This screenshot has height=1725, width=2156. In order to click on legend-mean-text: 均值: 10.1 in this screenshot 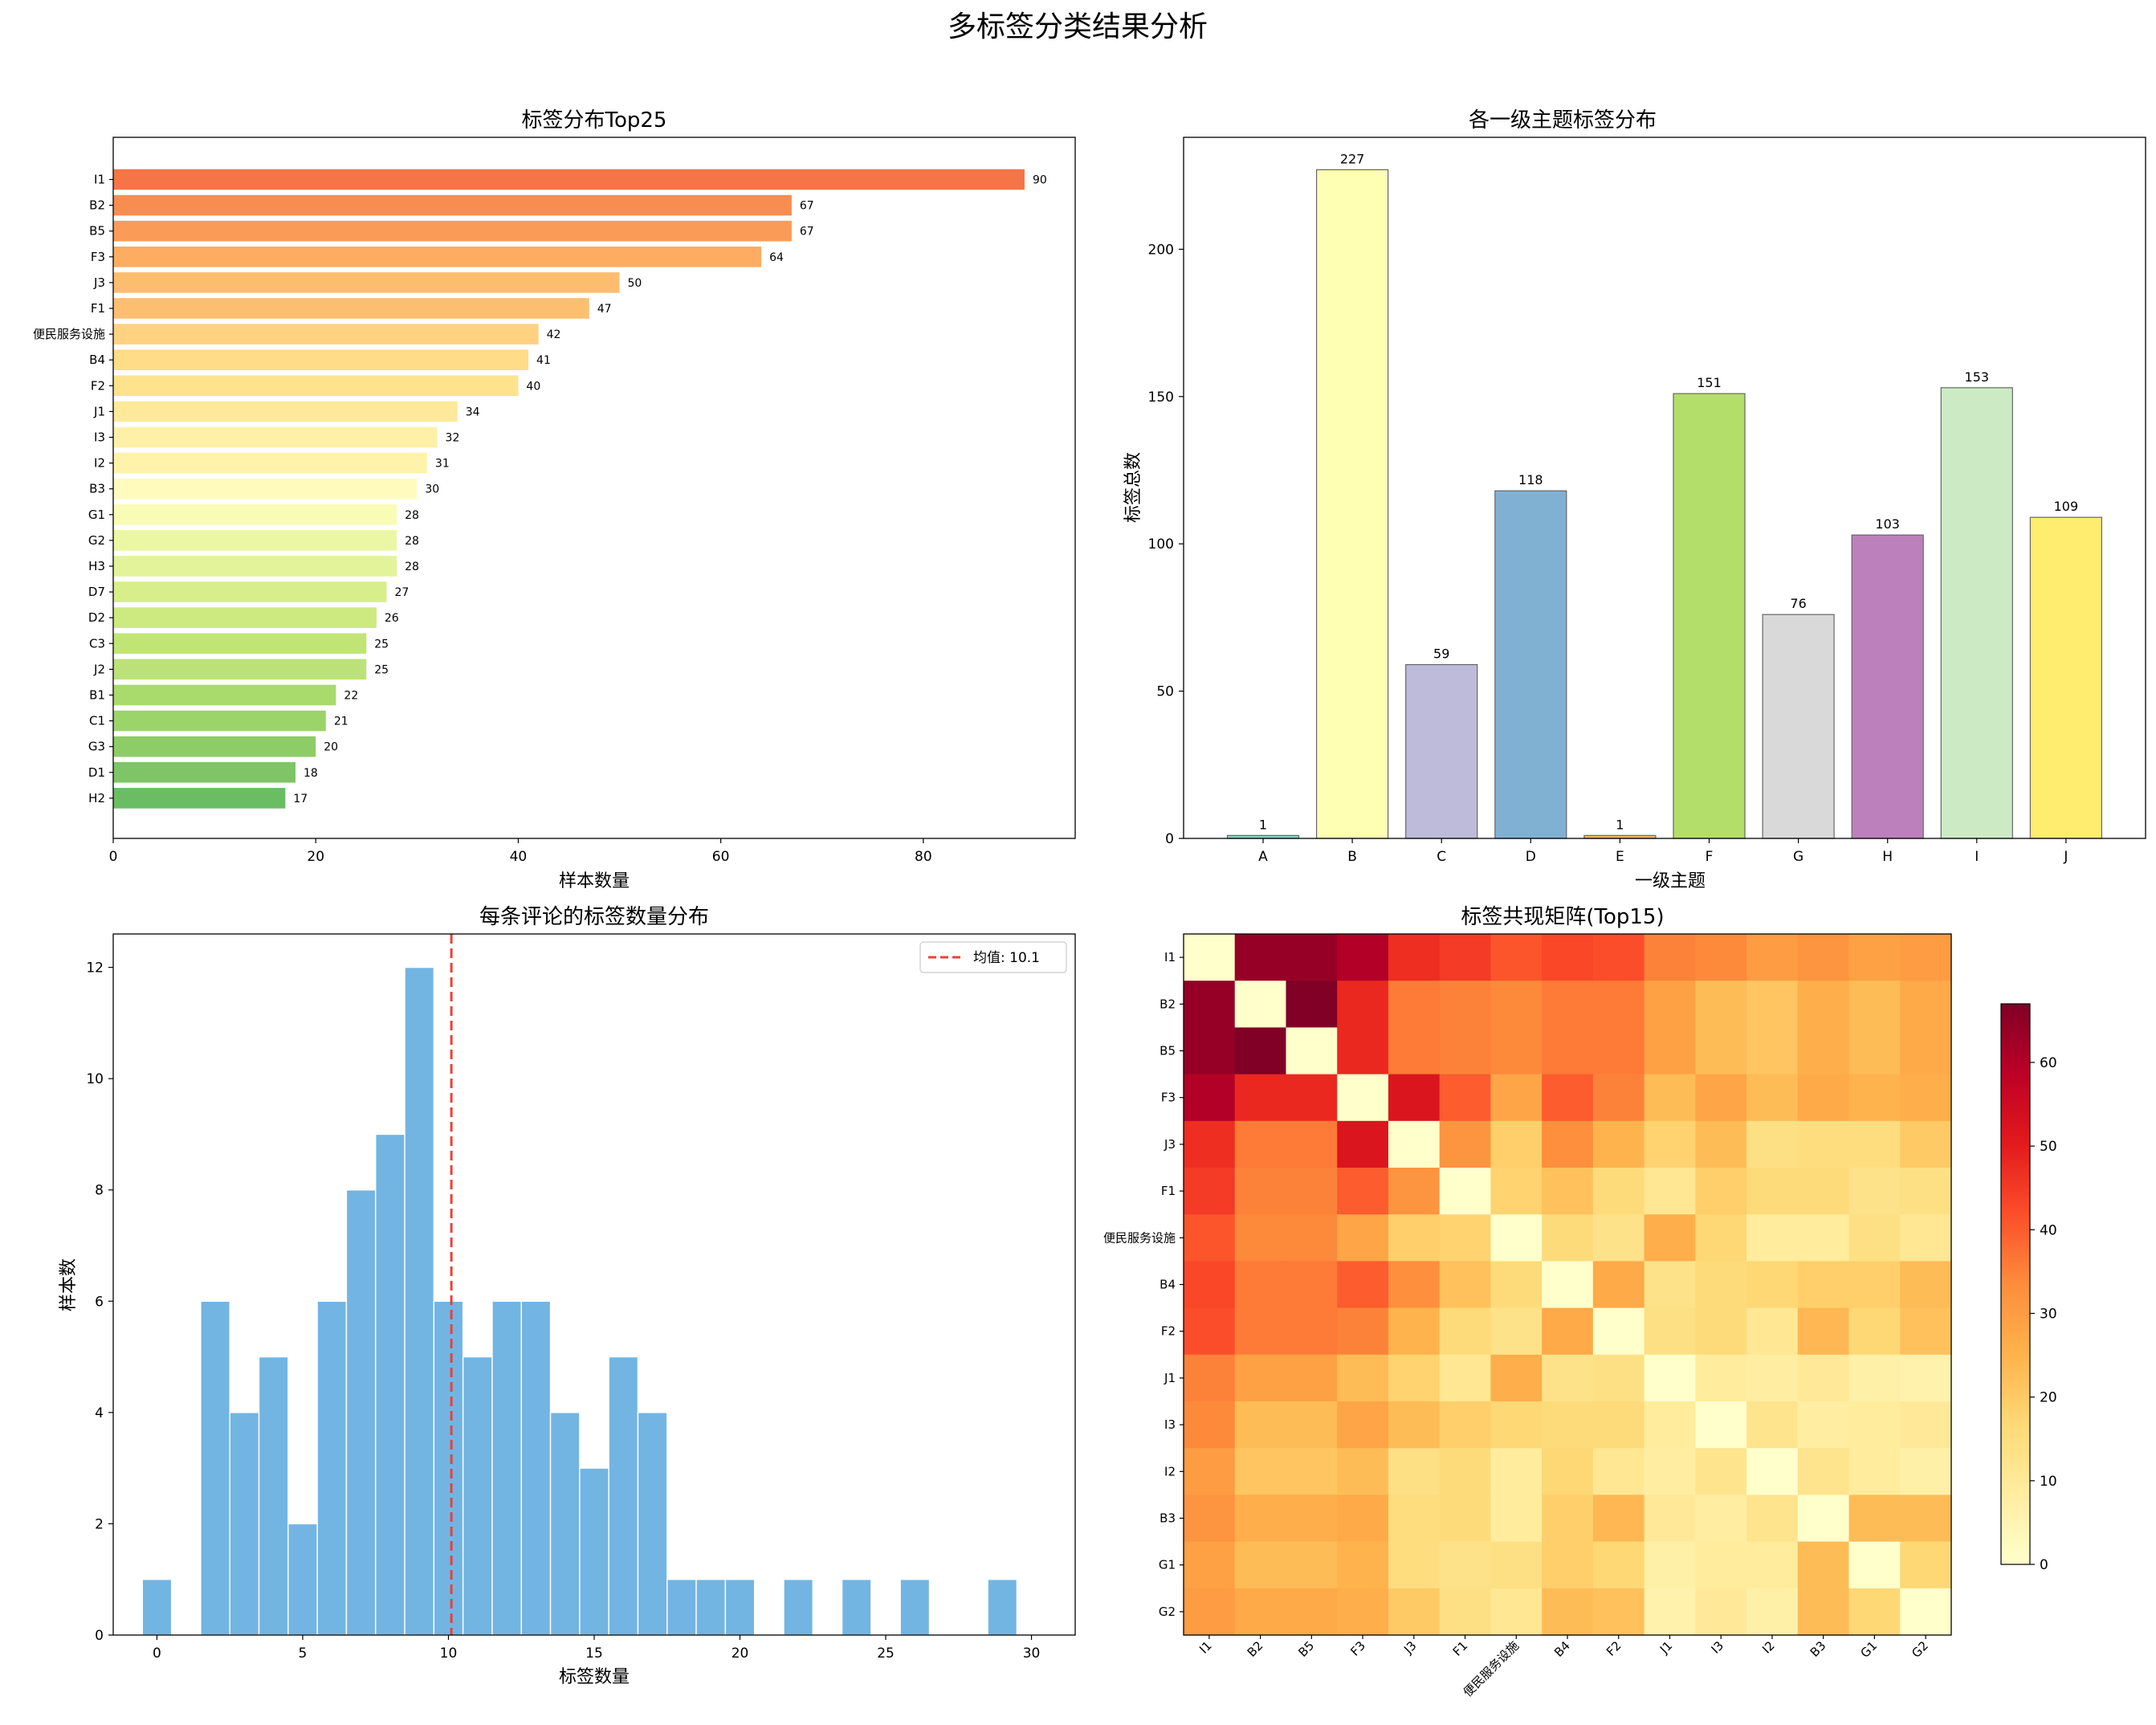, I will do `click(1006, 958)`.